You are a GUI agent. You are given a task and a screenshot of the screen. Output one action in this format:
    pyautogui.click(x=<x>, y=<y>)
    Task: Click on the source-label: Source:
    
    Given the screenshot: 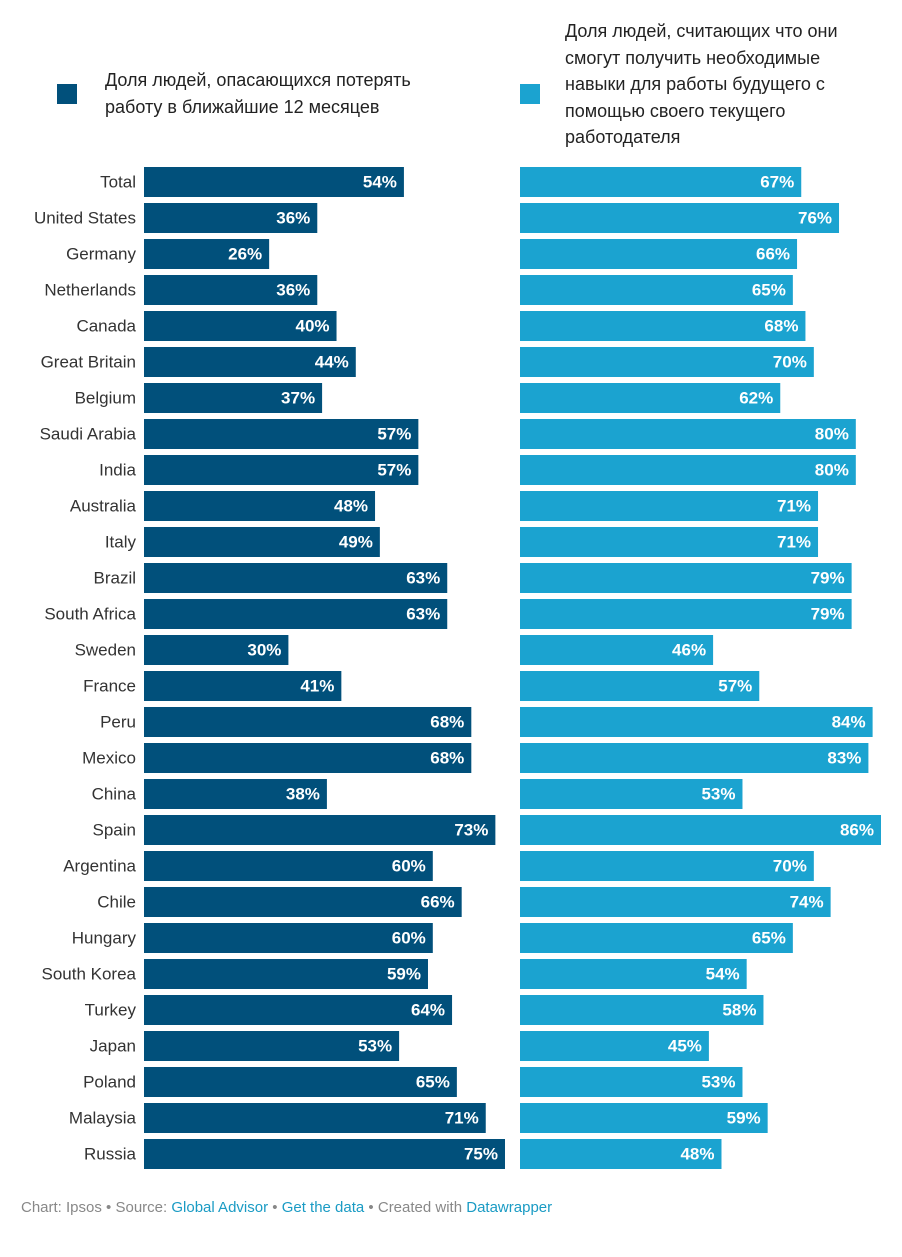 What is the action you would take?
    pyautogui.click(x=141, y=1207)
    